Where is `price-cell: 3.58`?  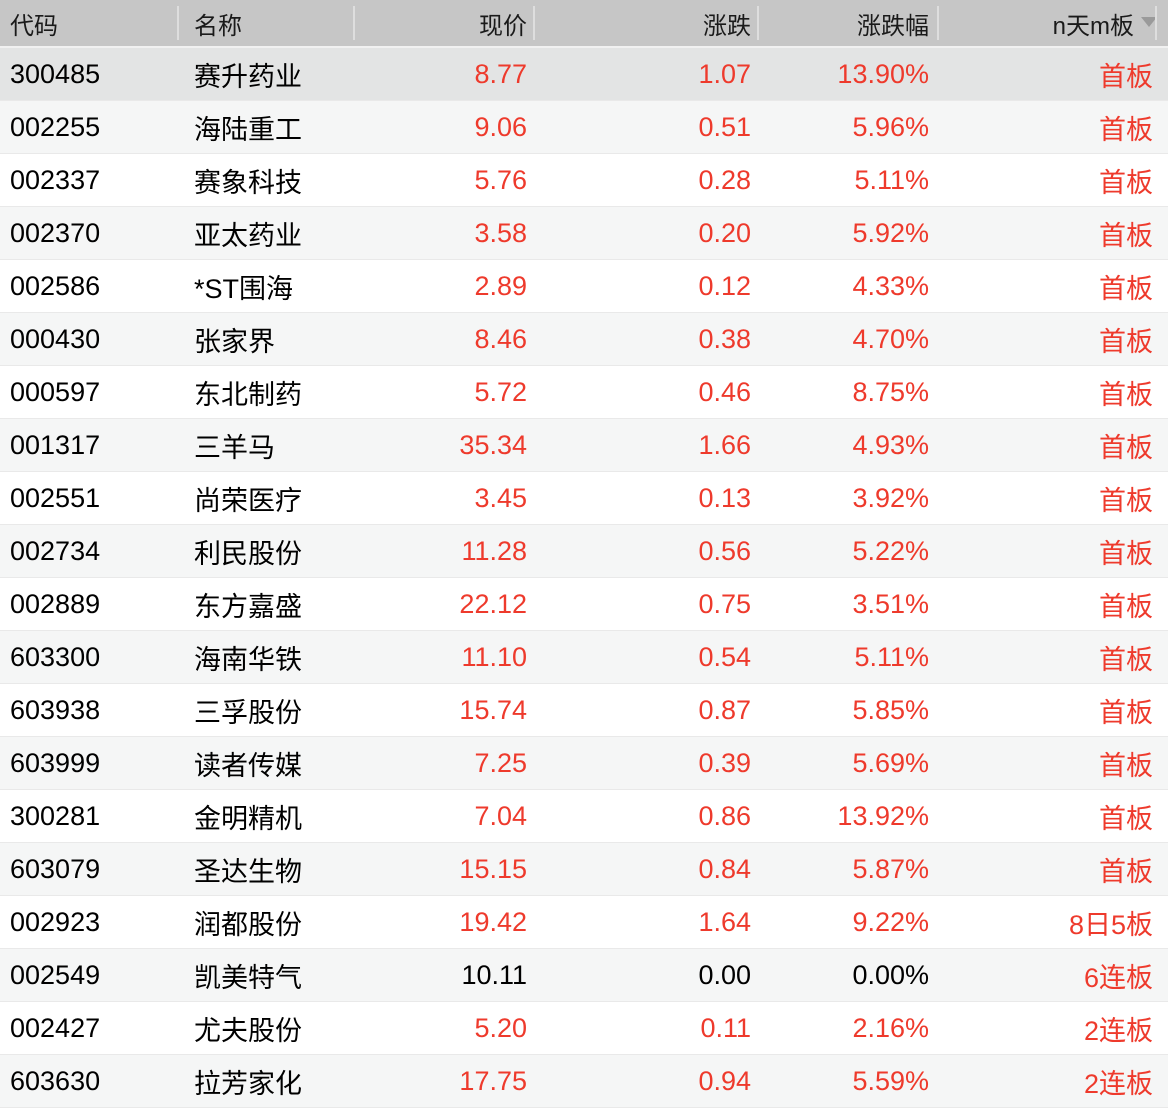
price-cell: 3.58 is located at coordinates (500, 232).